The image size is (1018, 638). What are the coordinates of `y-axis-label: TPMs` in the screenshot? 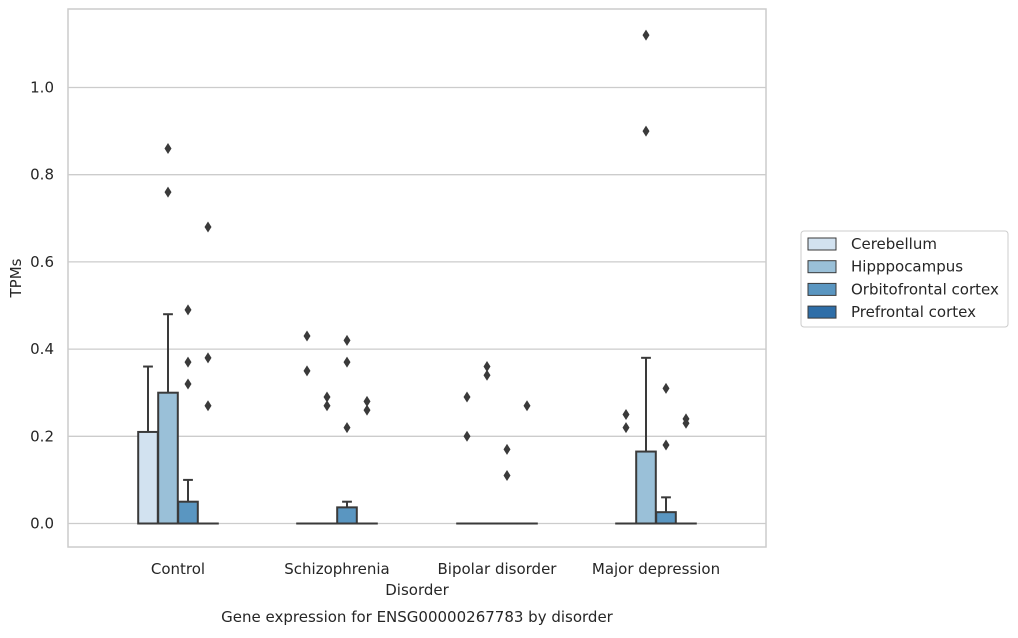 It's located at (16, 278).